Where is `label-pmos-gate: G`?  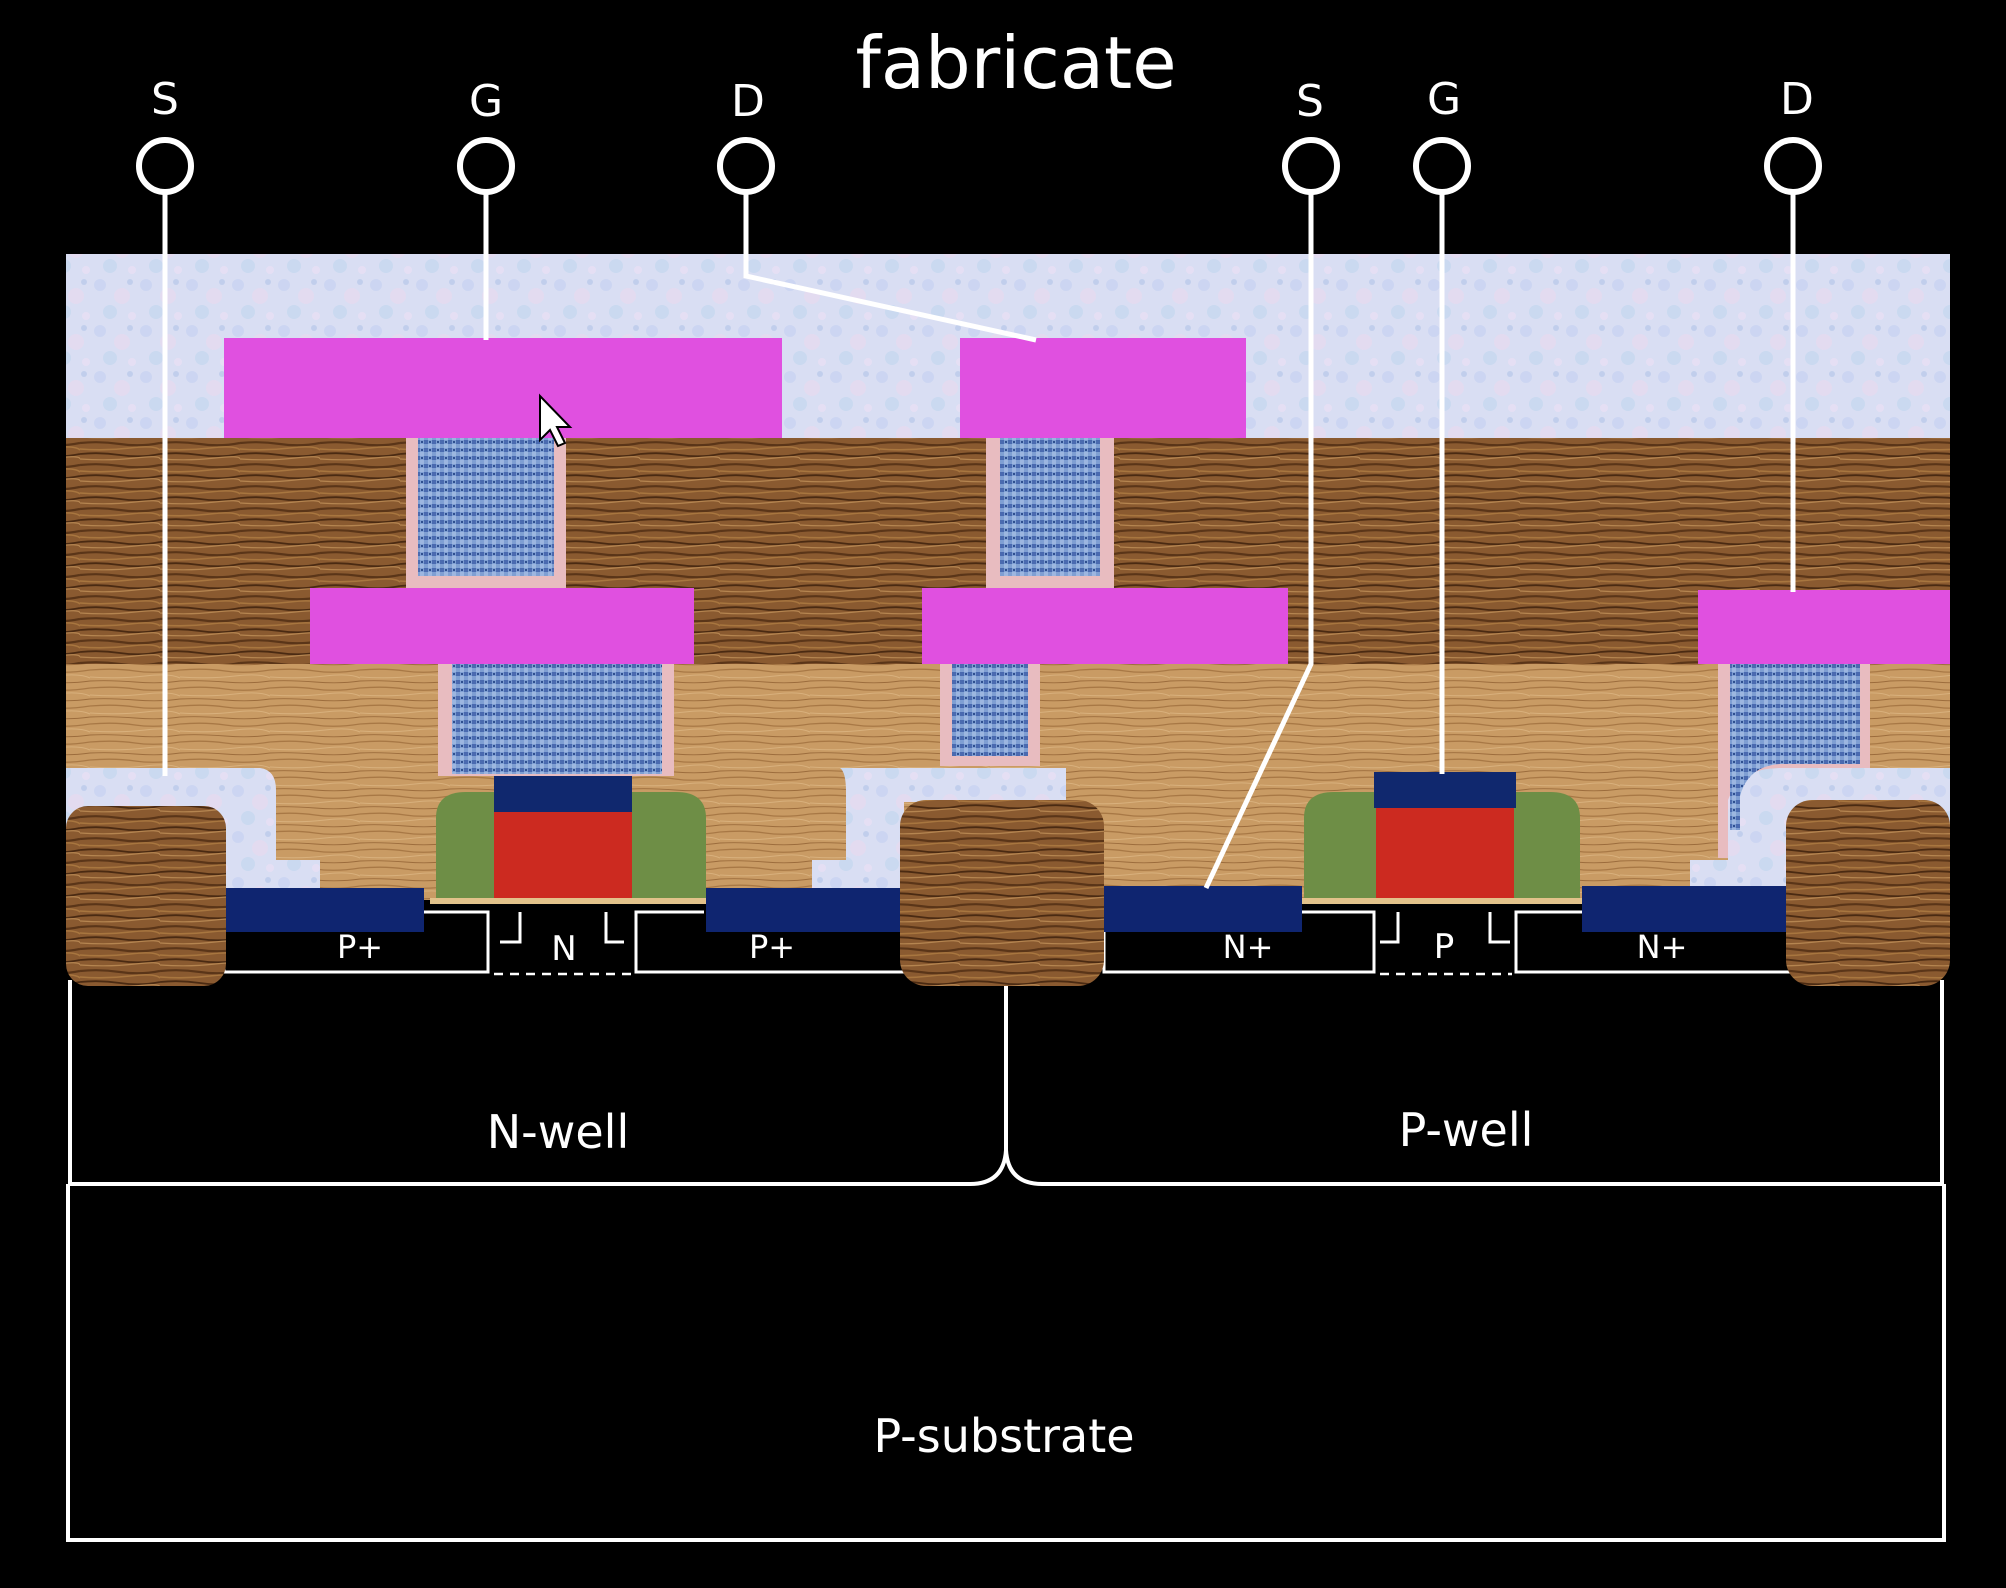 label-pmos-gate: G is located at coordinates (486, 101).